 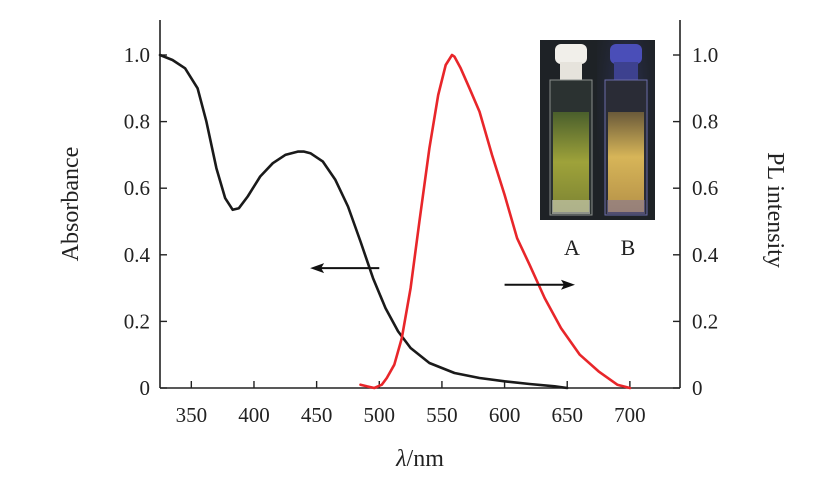 What do you see at coordinates (254, 415) in the screenshot?
I see `x-tick-label-400: 400` at bounding box center [254, 415].